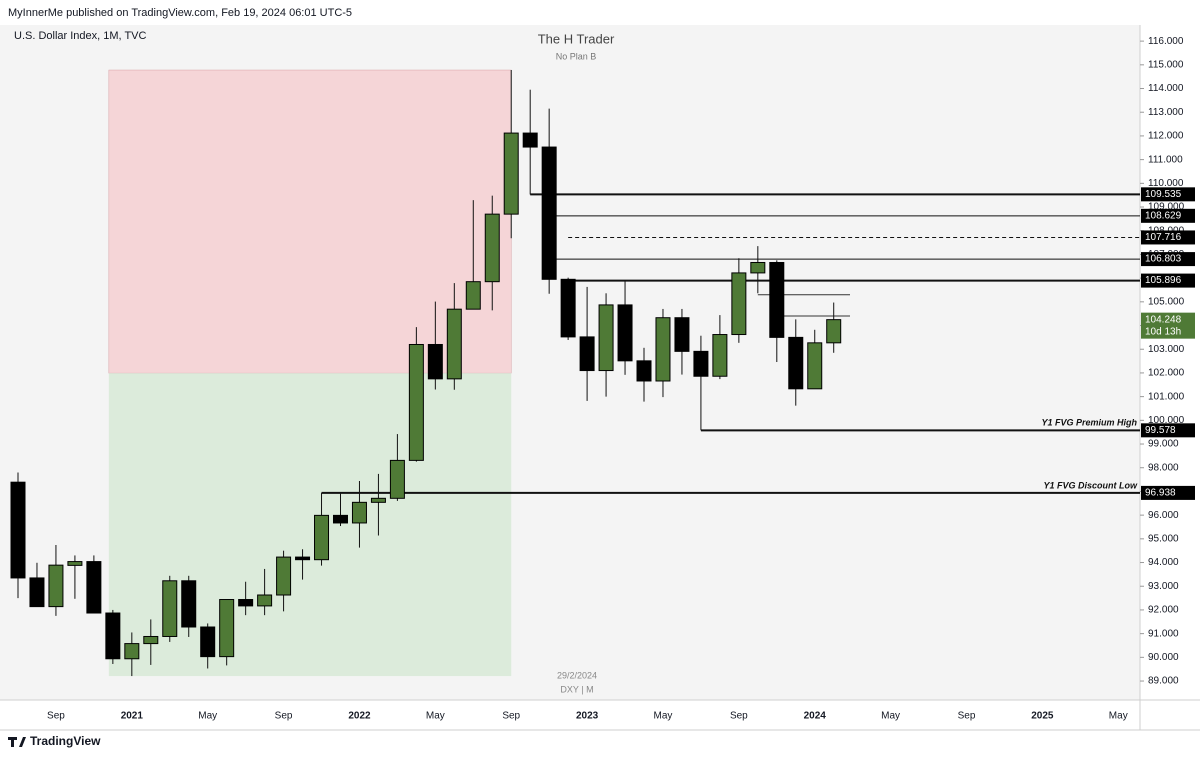 The width and height of the screenshot is (1200, 760). What do you see at coordinates (1160, 430) in the screenshot?
I see `level-price-label: 99.578` at bounding box center [1160, 430].